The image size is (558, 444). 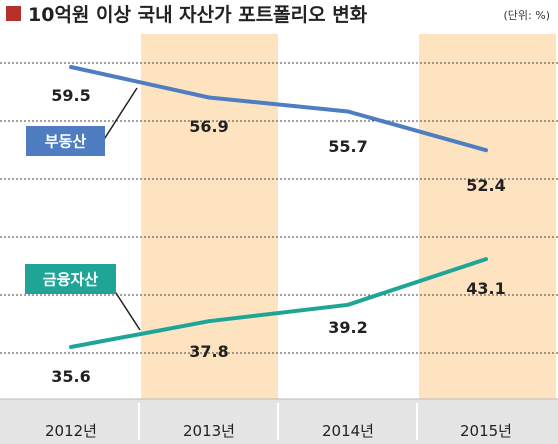 What do you see at coordinates (71, 431) in the screenshot?
I see `x-tick-label-0: 2012년` at bounding box center [71, 431].